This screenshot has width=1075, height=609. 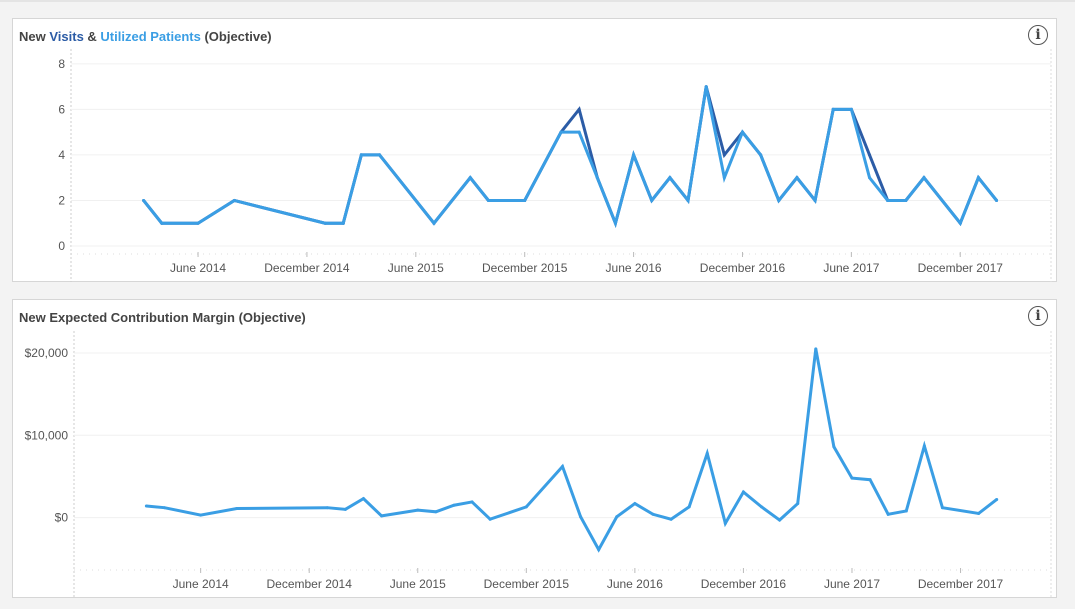 What do you see at coordinates (61, 246) in the screenshot?
I see `y-tick-label: 0` at bounding box center [61, 246].